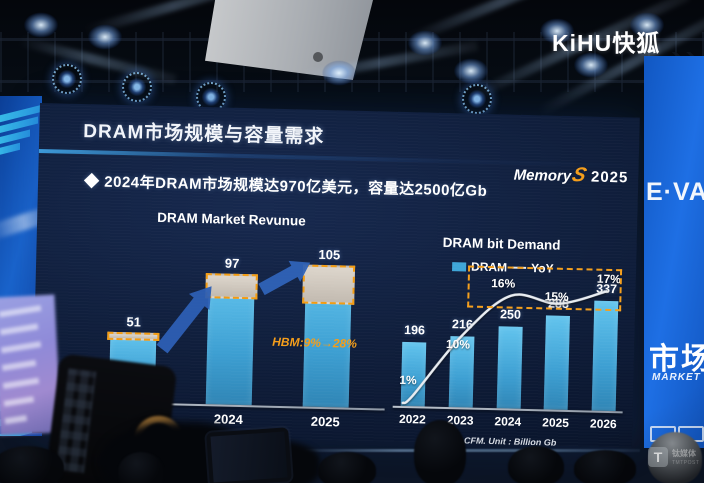 The width and height of the screenshot is (704, 483). What do you see at coordinates (315, 342) in the screenshot?
I see `hbm-annotation: HBM:9%→28%` at bounding box center [315, 342].